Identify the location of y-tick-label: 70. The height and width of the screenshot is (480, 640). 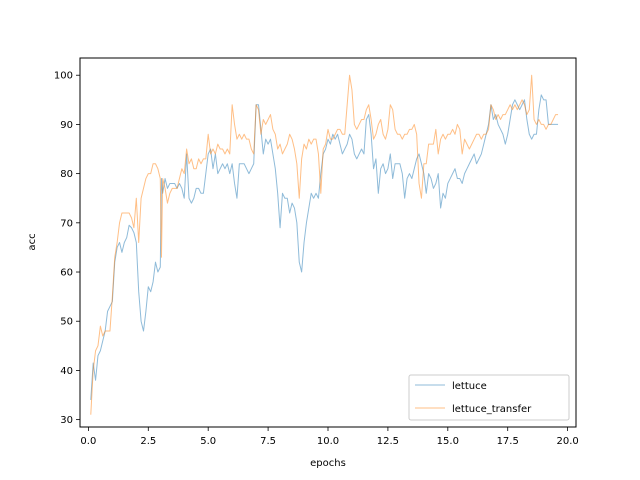
(66, 223).